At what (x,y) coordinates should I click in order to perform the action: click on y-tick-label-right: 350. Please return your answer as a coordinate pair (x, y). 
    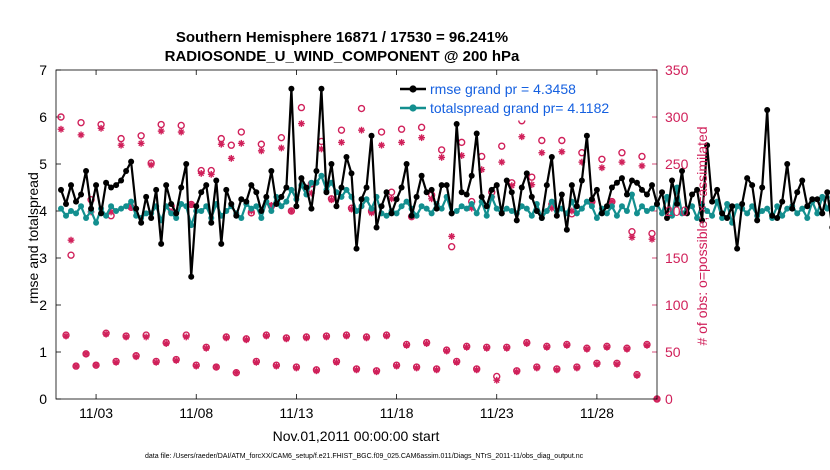
    Looking at the image, I should click on (677, 70).